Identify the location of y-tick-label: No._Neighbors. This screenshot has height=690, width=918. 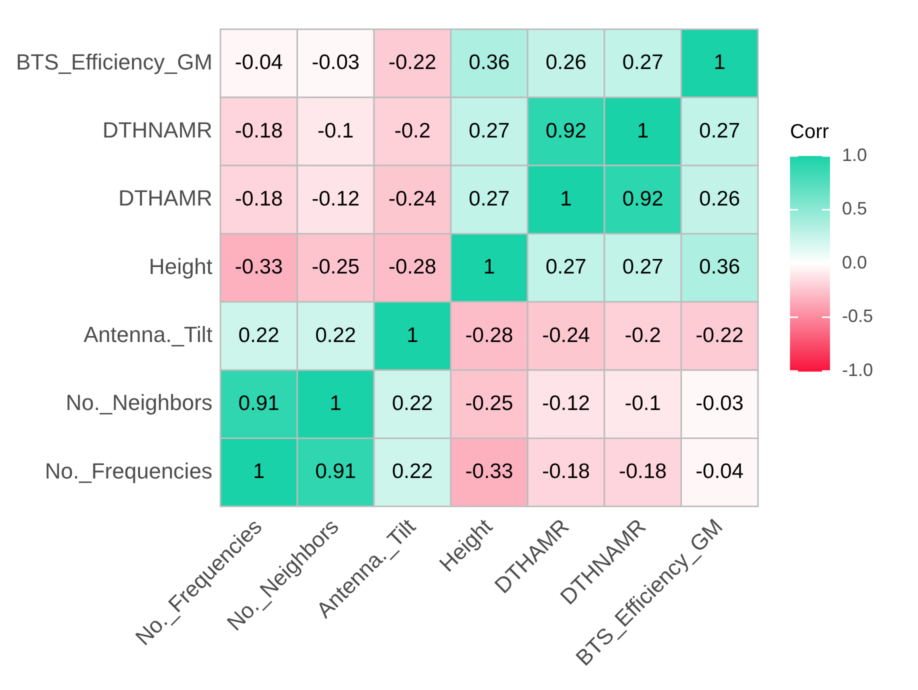
(139, 403).